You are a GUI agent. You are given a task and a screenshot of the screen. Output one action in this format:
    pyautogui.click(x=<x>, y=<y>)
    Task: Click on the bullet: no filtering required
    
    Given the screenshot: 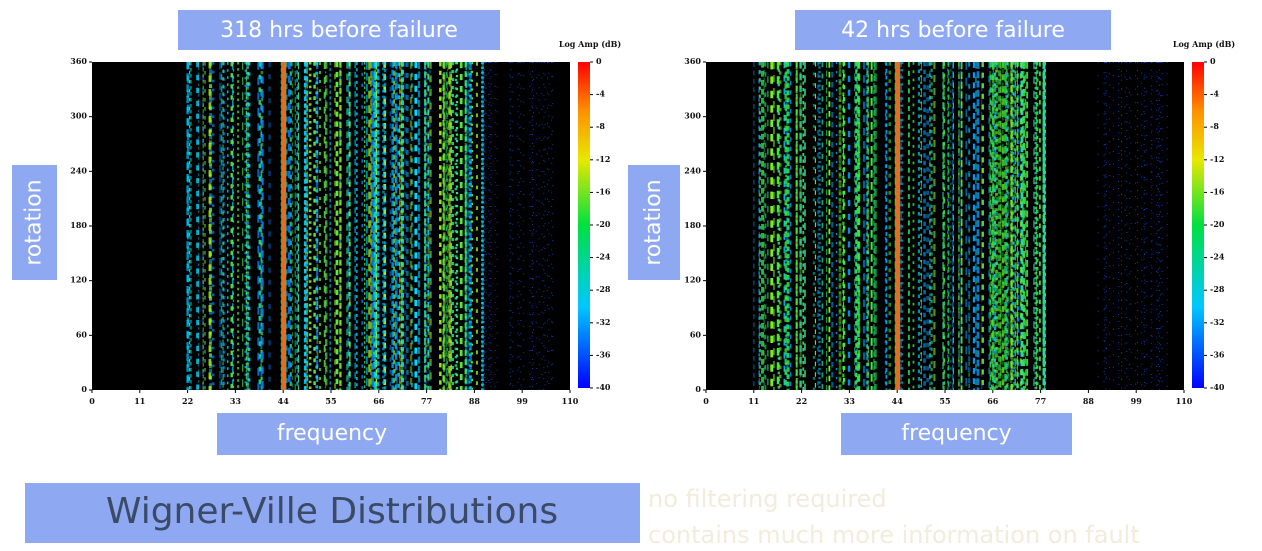 What is the action you would take?
    pyautogui.click(x=767, y=499)
    